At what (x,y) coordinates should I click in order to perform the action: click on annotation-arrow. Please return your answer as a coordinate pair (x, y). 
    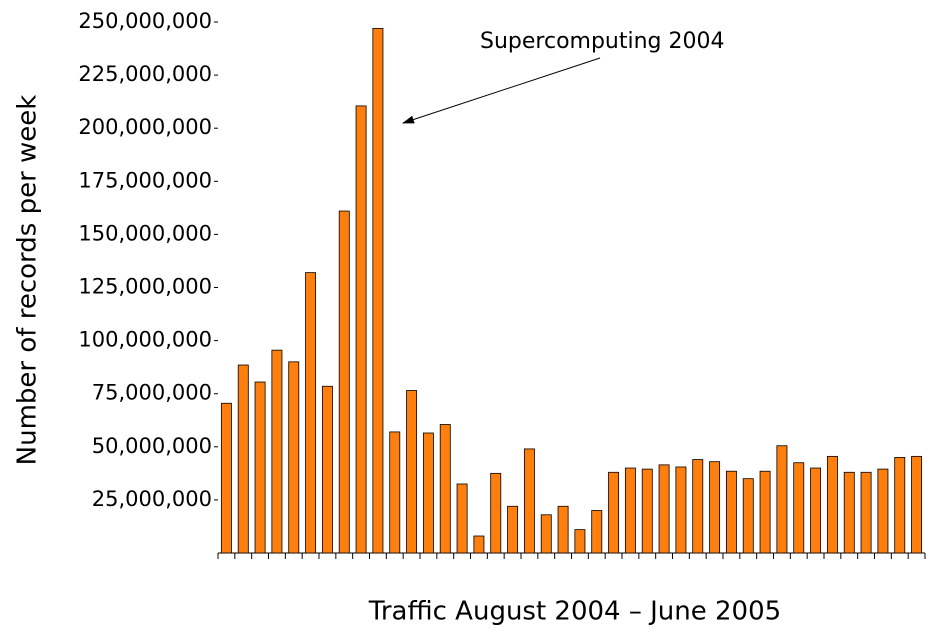
    Looking at the image, I should click on (501, 90).